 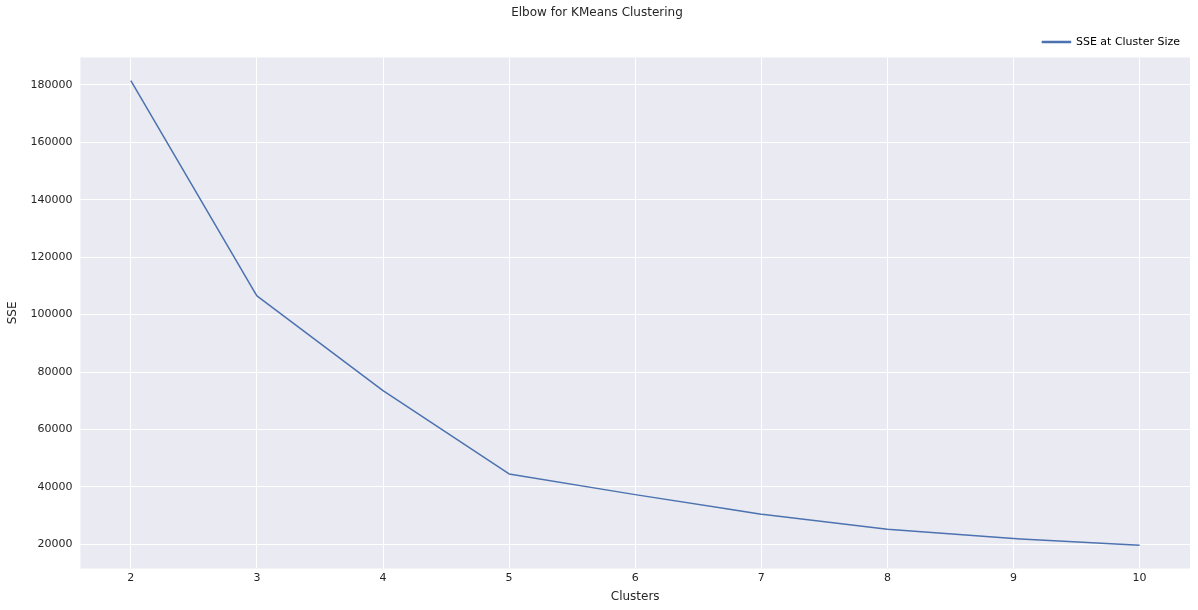 I want to click on y-axis-title: SSE, so click(x=12, y=313).